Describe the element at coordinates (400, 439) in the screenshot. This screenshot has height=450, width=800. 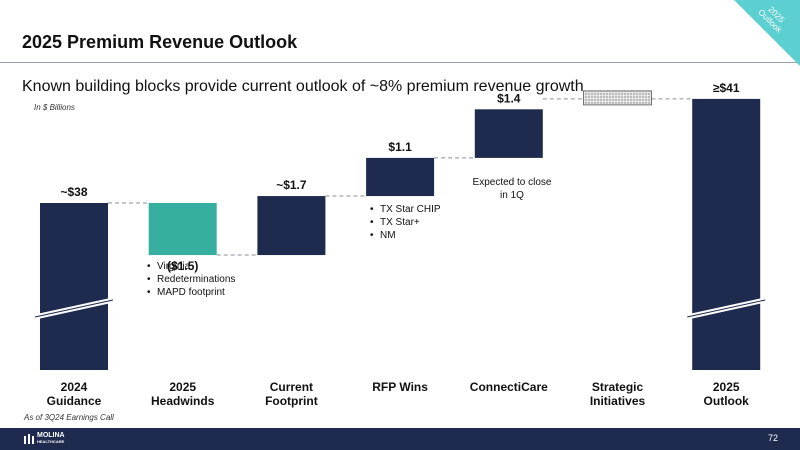
I see `footer-bar: MOLINA HEALTHCARE 72` at that location.